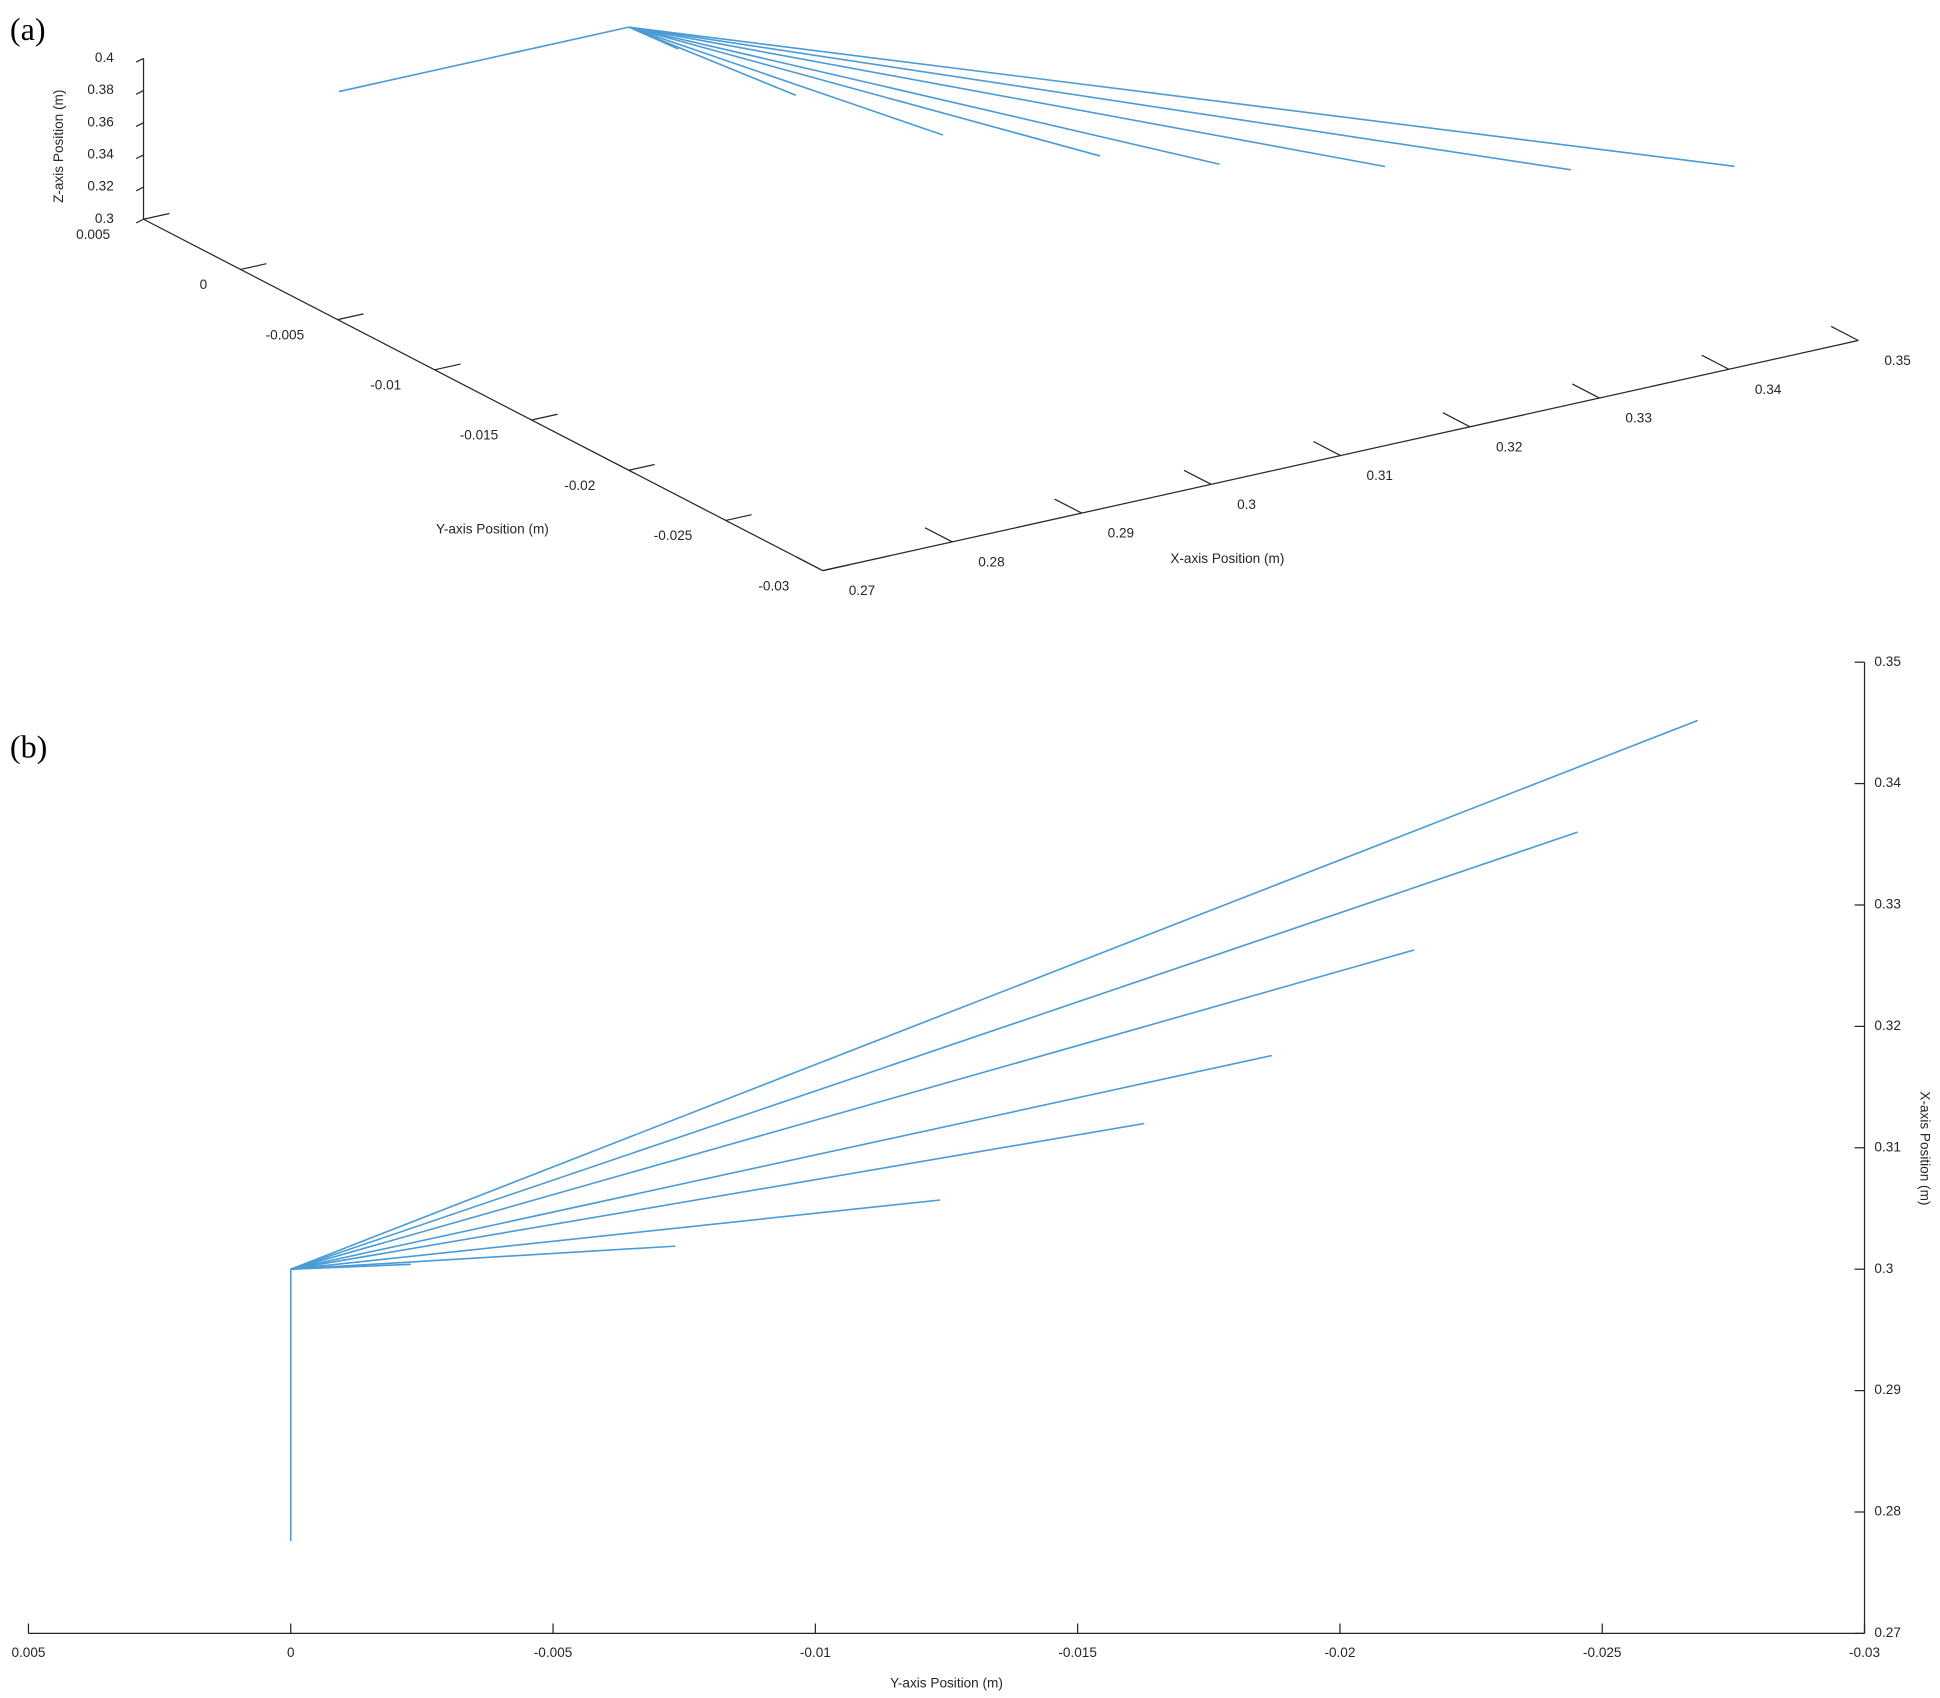 The width and height of the screenshot is (1940, 1698). Describe the element at coordinates (1887, 1632) in the screenshot. I see `y-tick-label: 0.27` at that location.